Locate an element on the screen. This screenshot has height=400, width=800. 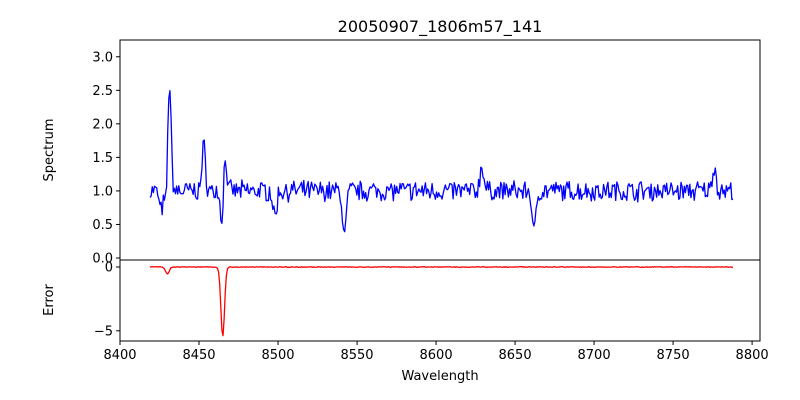
error-y-label: Error is located at coordinates (49, 300).